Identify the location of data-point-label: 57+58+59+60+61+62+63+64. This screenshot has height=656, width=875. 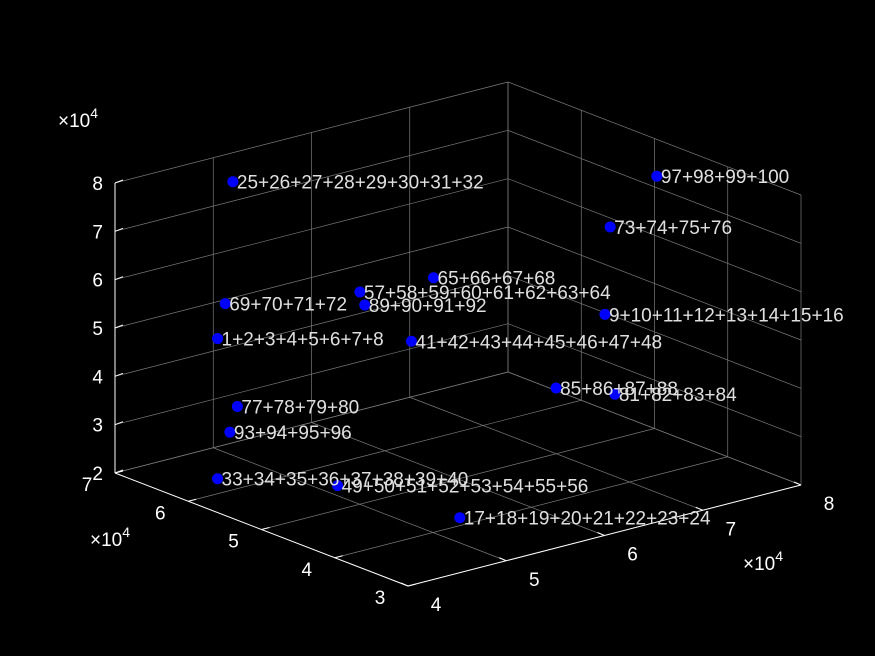
(487, 293).